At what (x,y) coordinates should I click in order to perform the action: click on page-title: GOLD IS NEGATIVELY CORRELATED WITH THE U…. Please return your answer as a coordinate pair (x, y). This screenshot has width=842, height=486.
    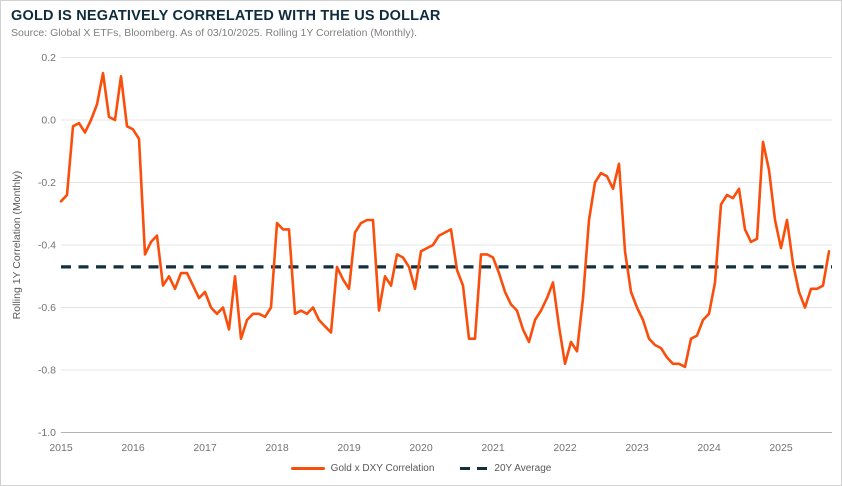
    Looking at the image, I should click on (226, 16).